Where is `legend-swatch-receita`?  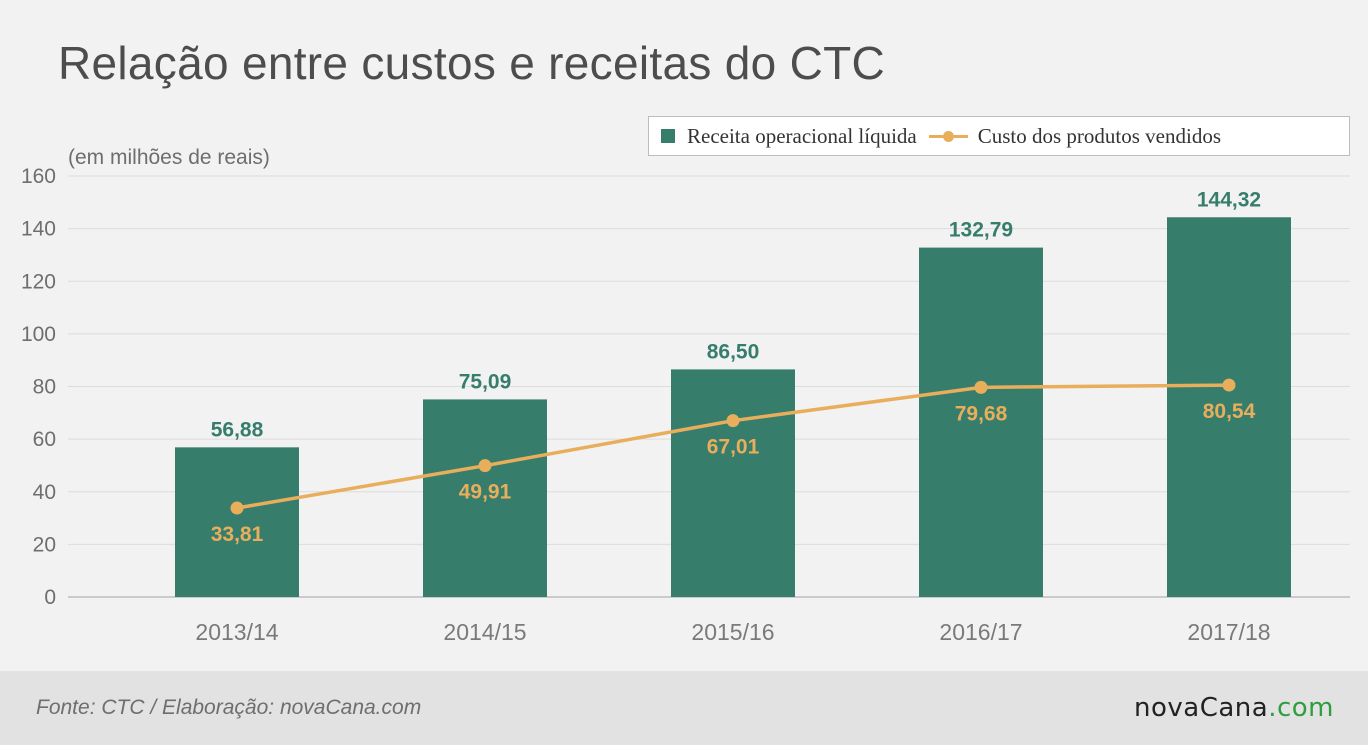
legend-swatch-receita is located at coordinates (668, 136).